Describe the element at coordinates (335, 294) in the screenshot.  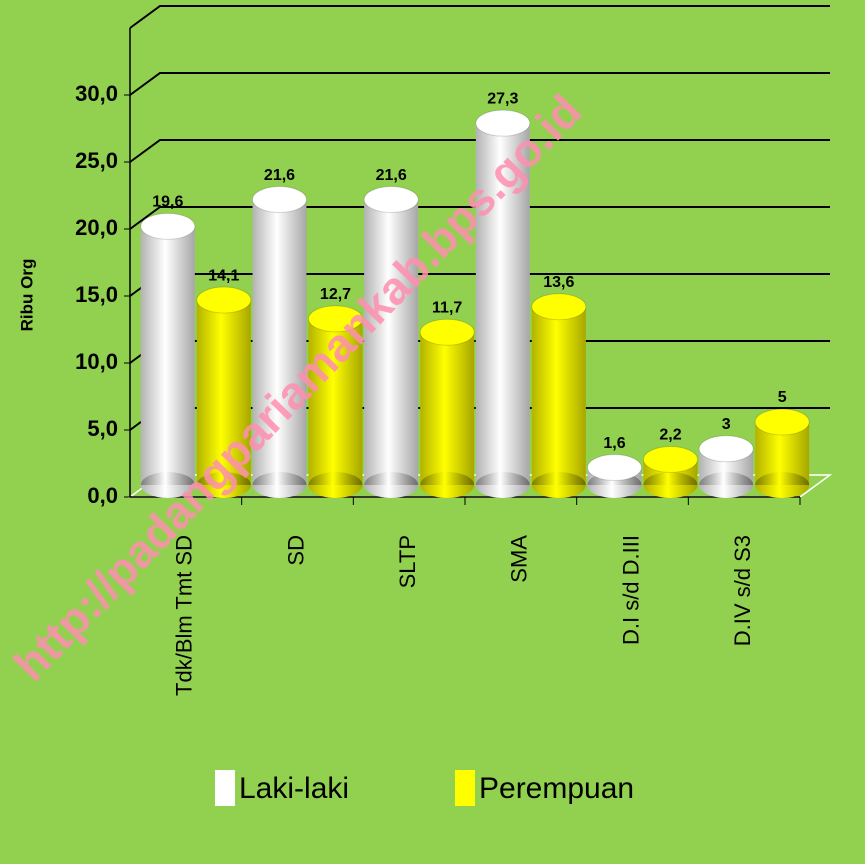
I see `value-label: 12,7` at that location.